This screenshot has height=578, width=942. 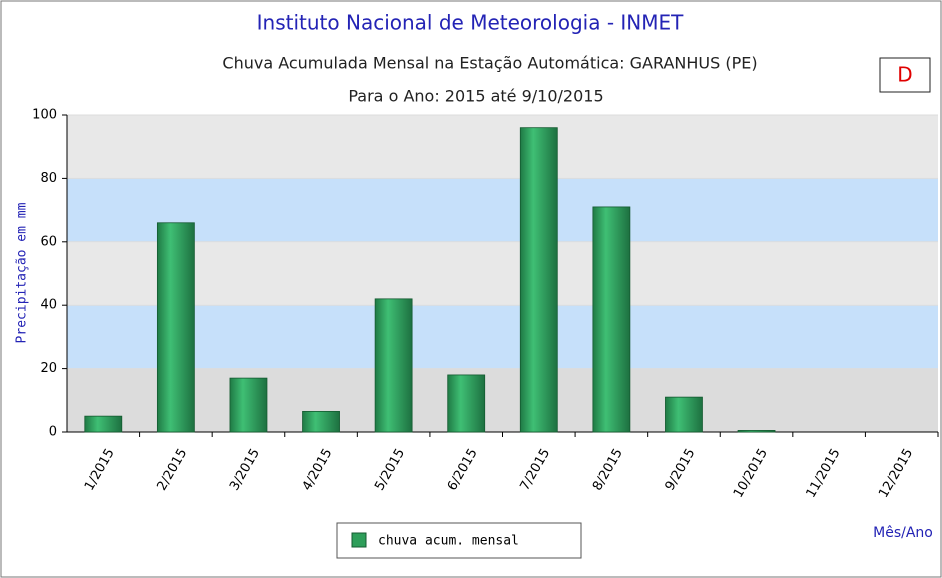 I want to click on y-axis-label: Precipitação em mm, so click(x=22, y=272).